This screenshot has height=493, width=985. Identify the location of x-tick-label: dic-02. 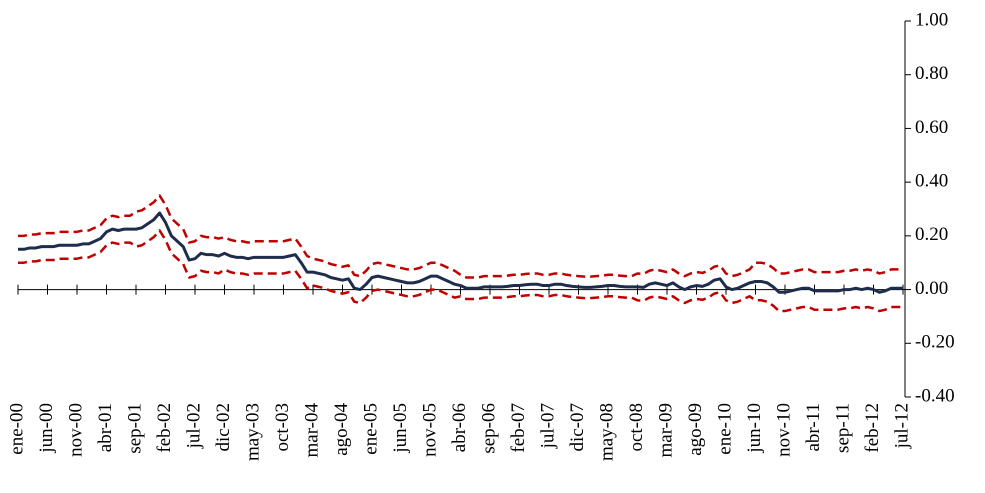
(223, 427).